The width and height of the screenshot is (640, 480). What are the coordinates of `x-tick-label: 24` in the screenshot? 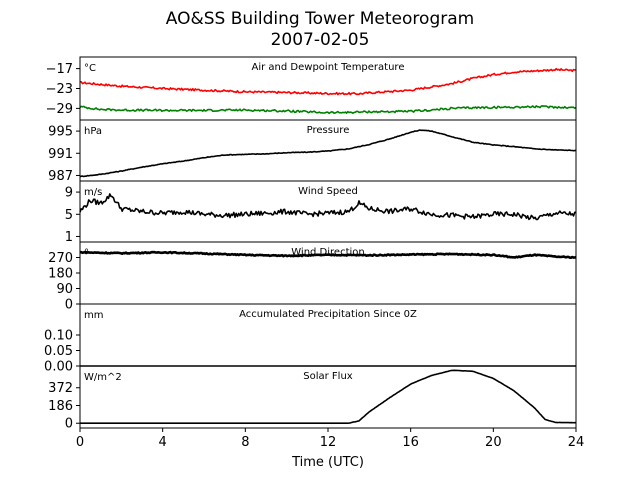 It's located at (576, 442).